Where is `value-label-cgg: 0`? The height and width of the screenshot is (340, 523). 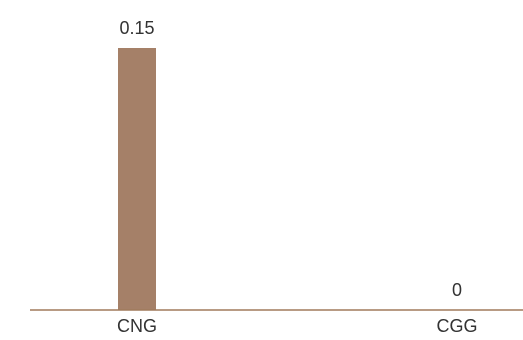 value-label-cgg: 0 is located at coordinates (457, 290).